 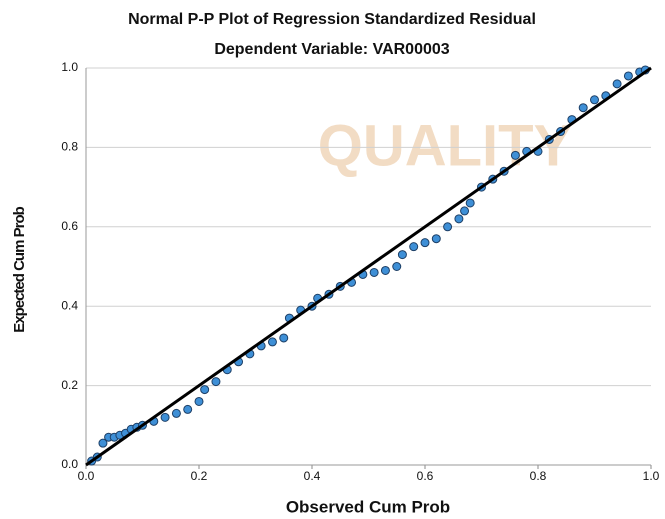 What do you see at coordinates (651, 476) in the screenshot?
I see `x-tick-label: 1.0` at bounding box center [651, 476].